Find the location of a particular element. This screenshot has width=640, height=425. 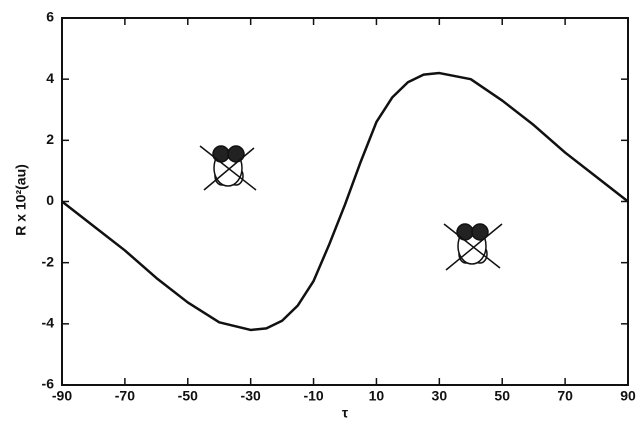

x-tick-label: -10 is located at coordinates (313, 396).